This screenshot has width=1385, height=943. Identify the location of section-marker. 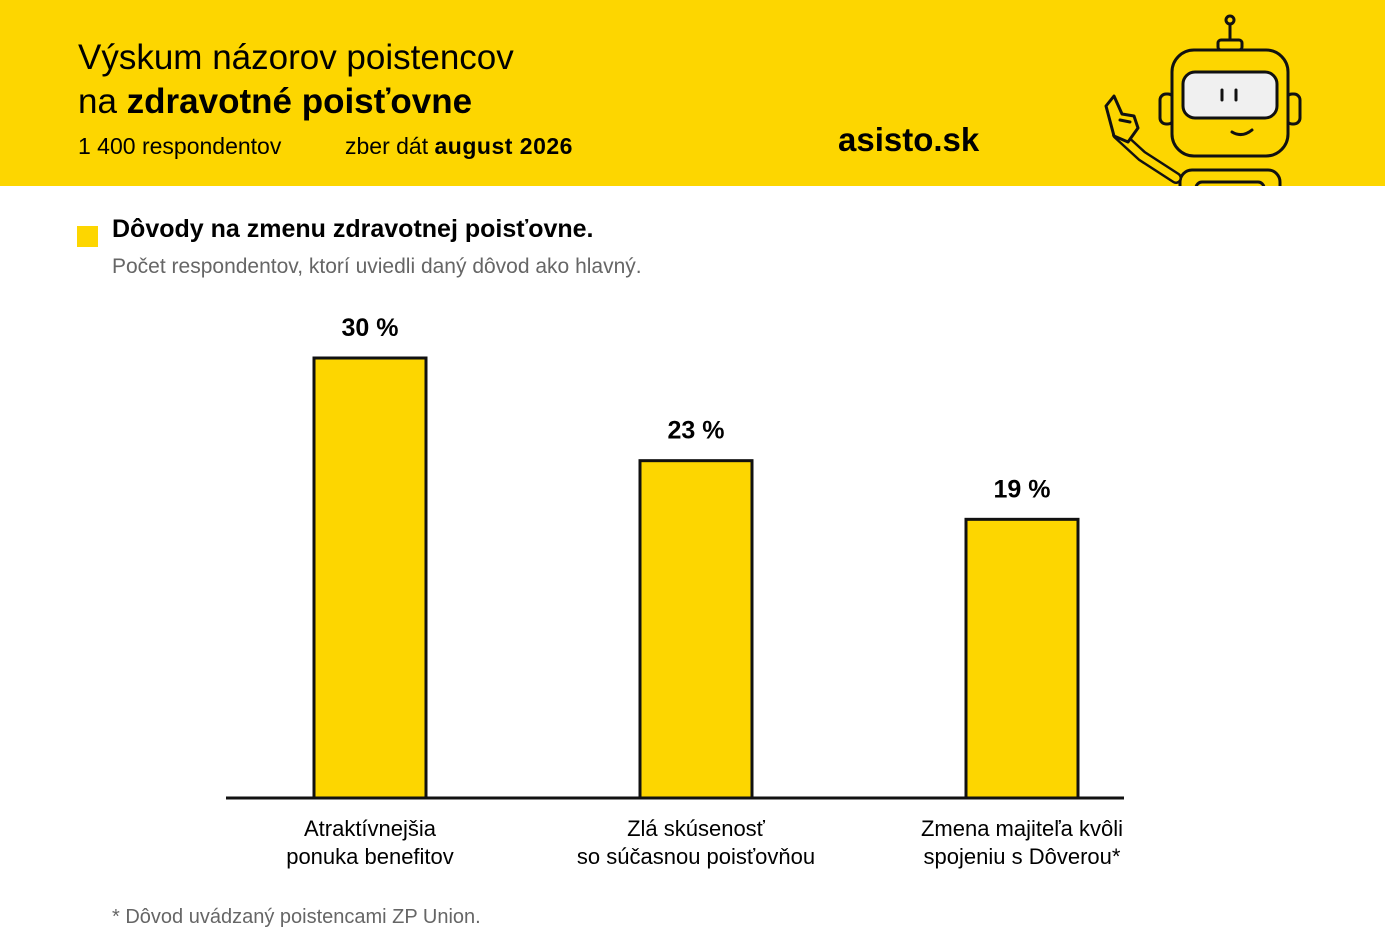
(87, 236).